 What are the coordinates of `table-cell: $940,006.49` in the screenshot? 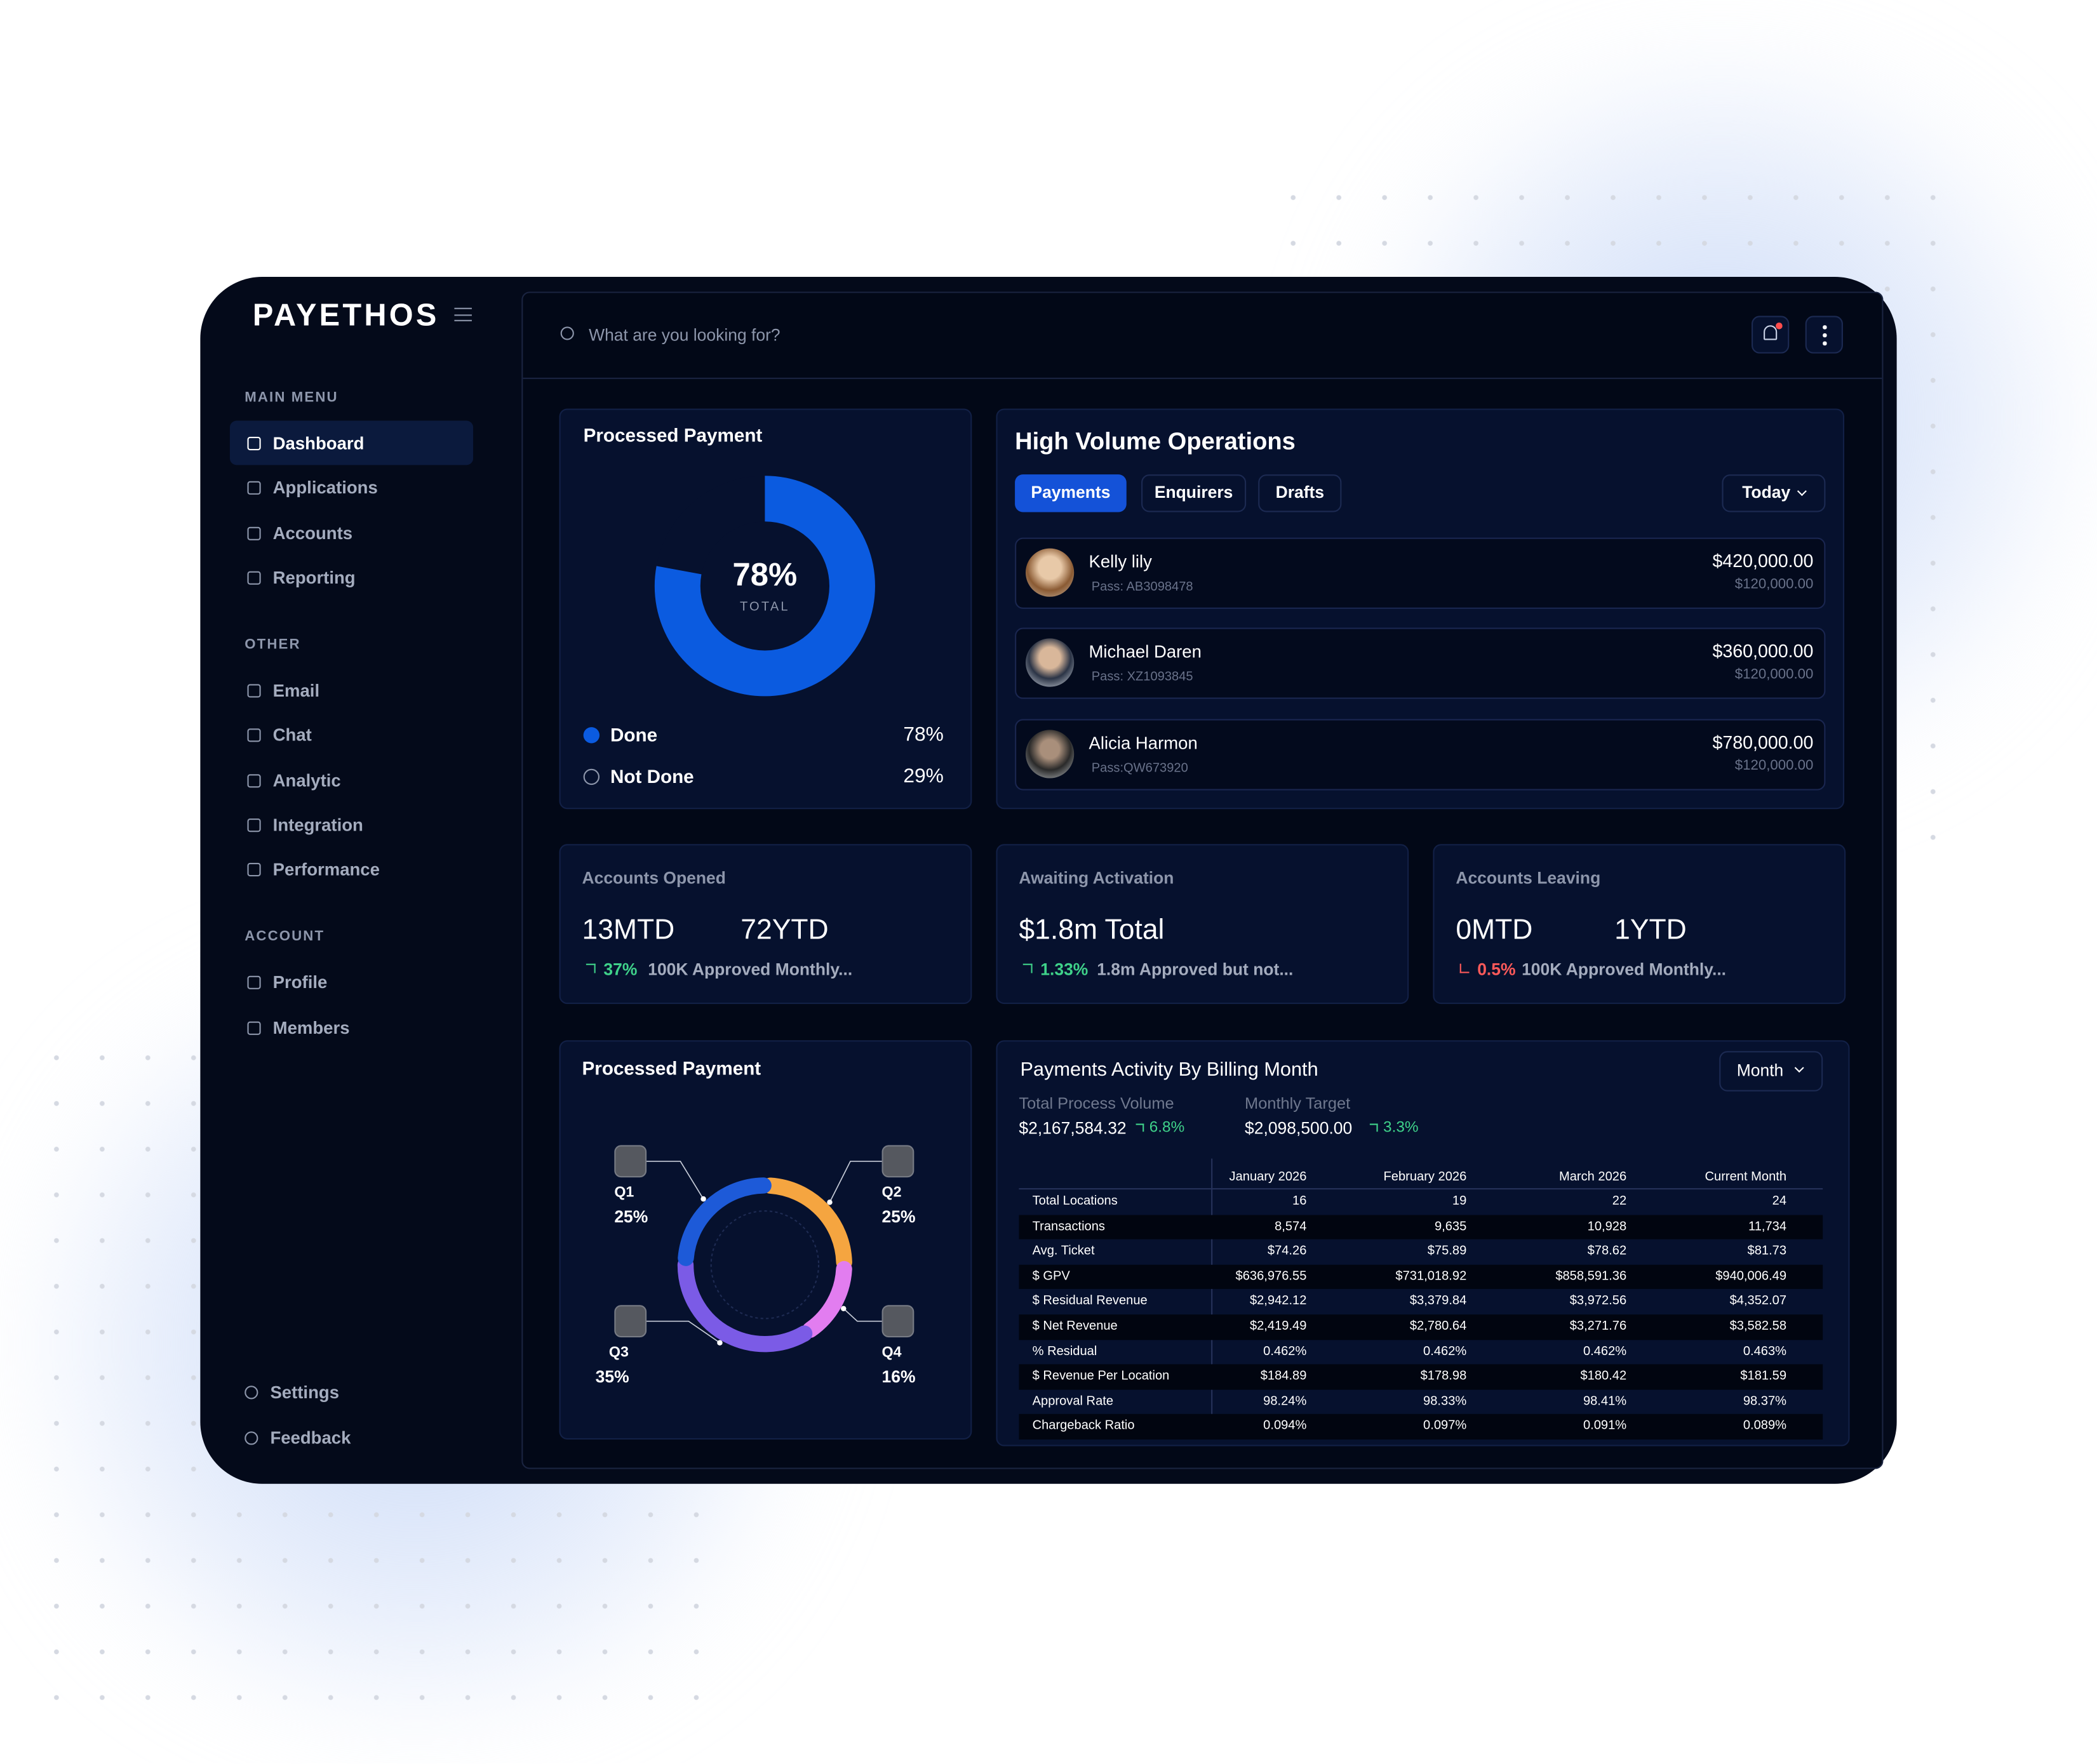 It's located at (1751, 1276).